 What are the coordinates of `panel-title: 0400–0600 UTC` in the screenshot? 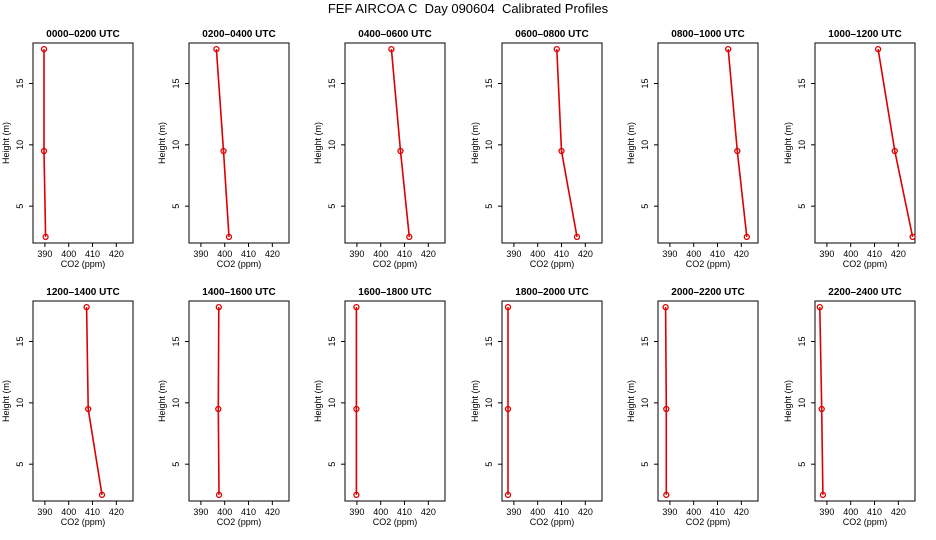 It's located at (394, 34).